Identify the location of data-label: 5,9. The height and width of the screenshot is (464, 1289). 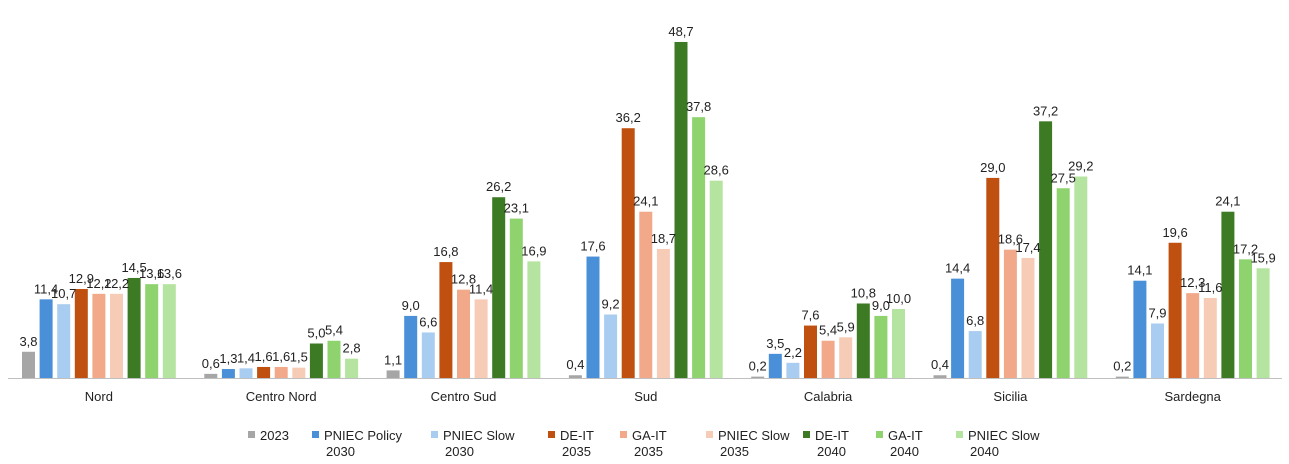
(846, 326).